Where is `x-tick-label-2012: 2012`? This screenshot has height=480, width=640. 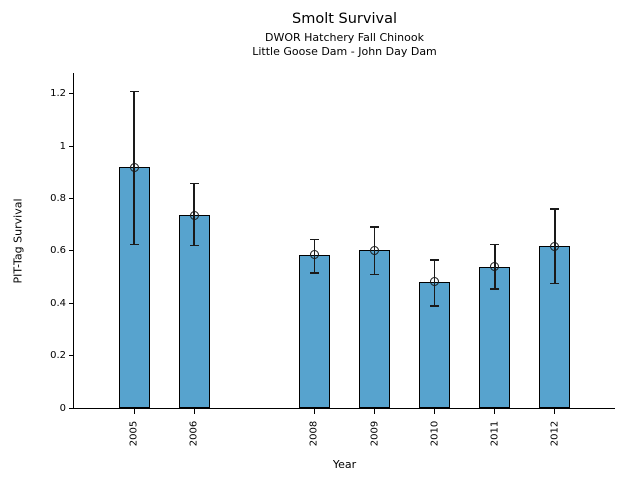 x-tick-label-2012: 2012 is located at coordinates (555, 433).